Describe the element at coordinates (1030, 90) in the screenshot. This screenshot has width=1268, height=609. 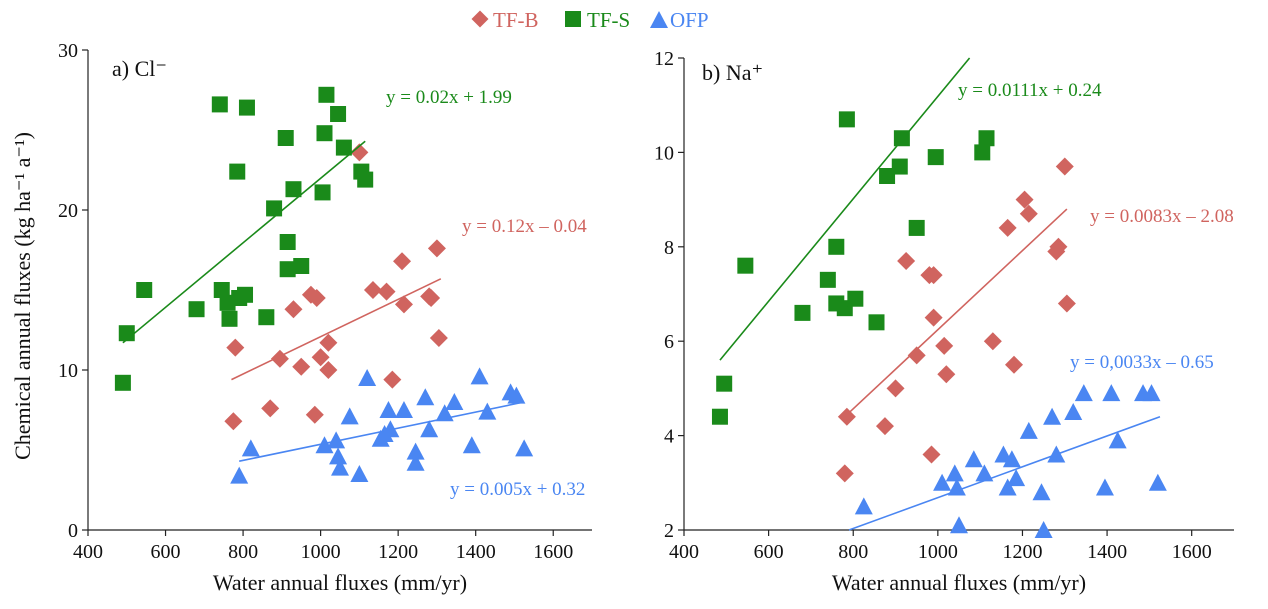
I see `trendline-equation-tf-s: y = 0.0111x + 0.24` at that location.